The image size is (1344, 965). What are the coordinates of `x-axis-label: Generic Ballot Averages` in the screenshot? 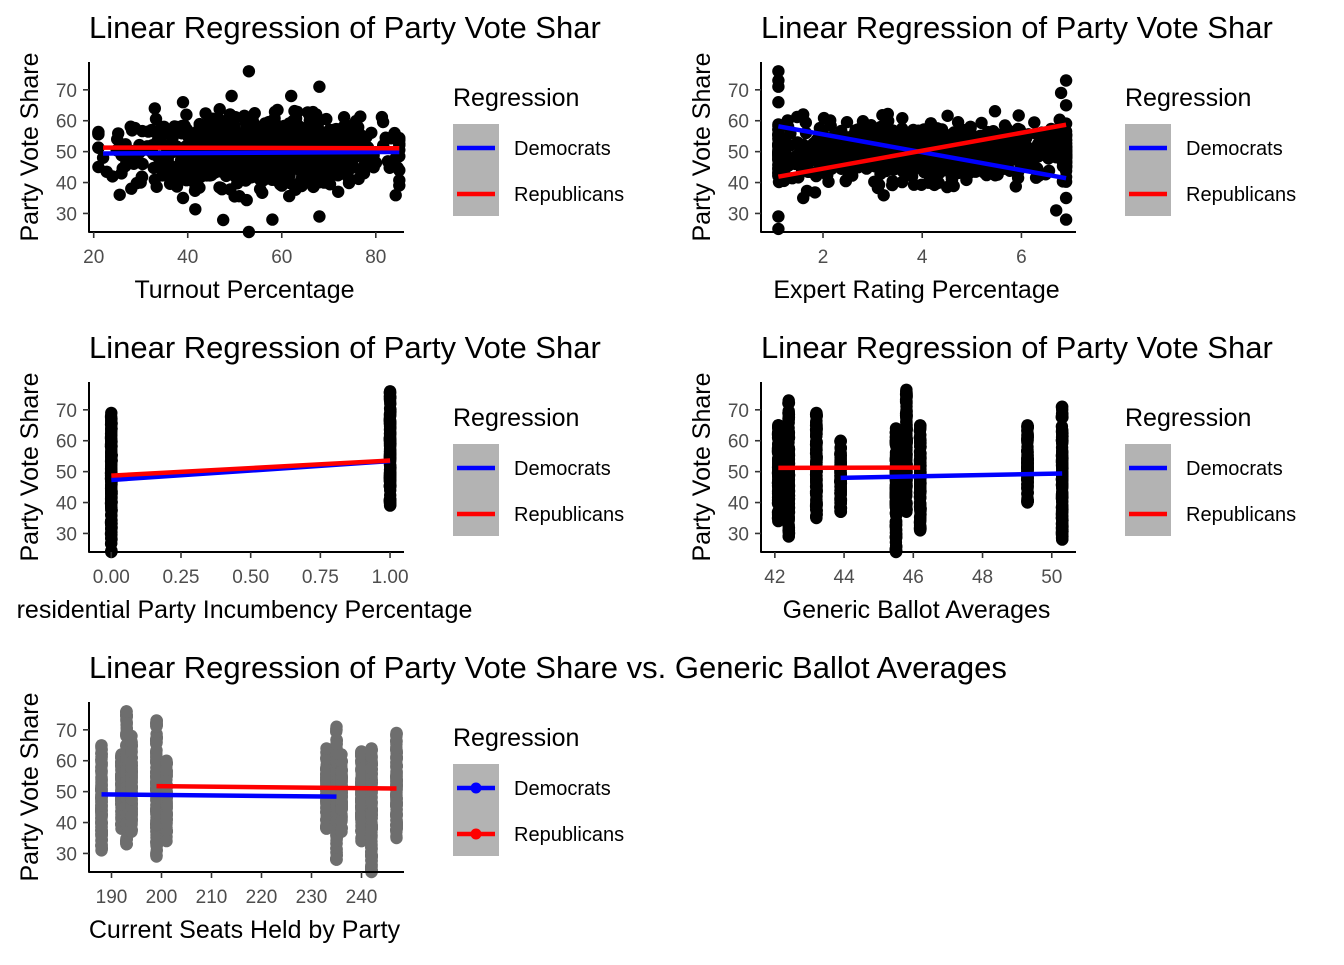 It's located at (917, 610).